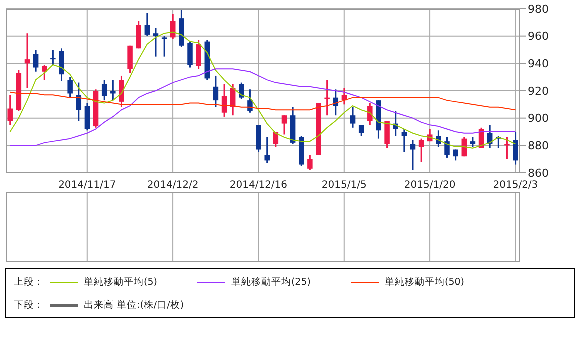 The image size is (580, 337). Describe the element at coordinates (538, 173) in the screenshot. I see `y-tick-label: 860` at that location.